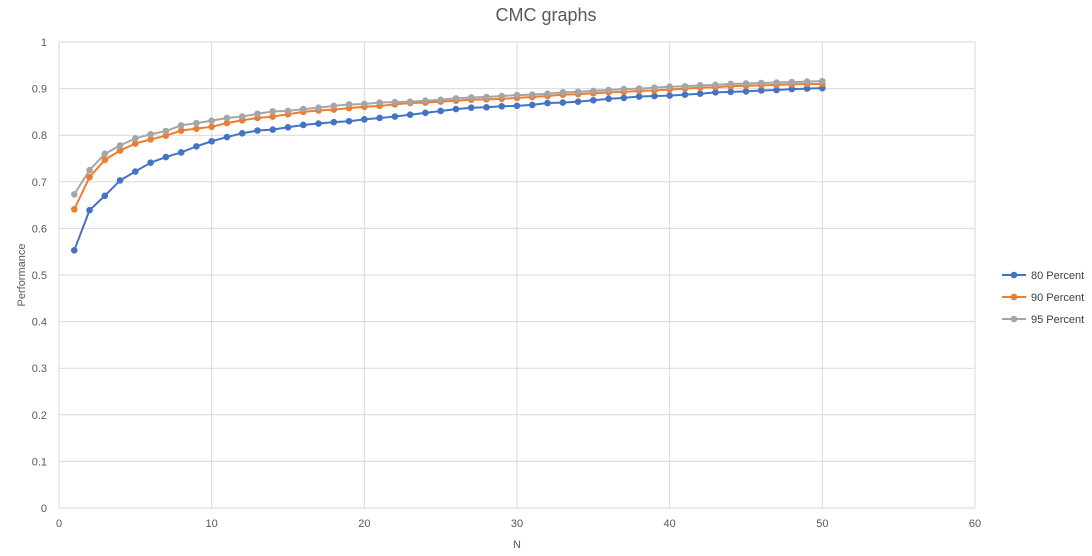 The height and width of the screenshot is (556, 1092). Describe the element at coordinates (1057, 276) in the screenshot. I see `legend-label: 80 Percent` at that location.